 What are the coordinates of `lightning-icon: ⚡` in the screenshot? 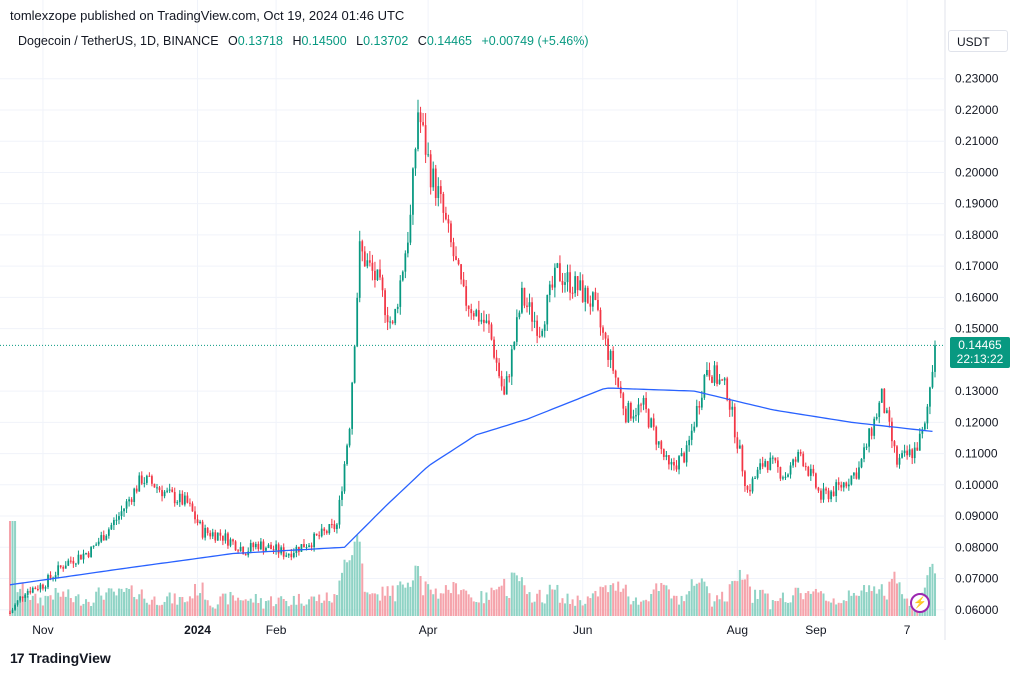 It's located at (920, 603).